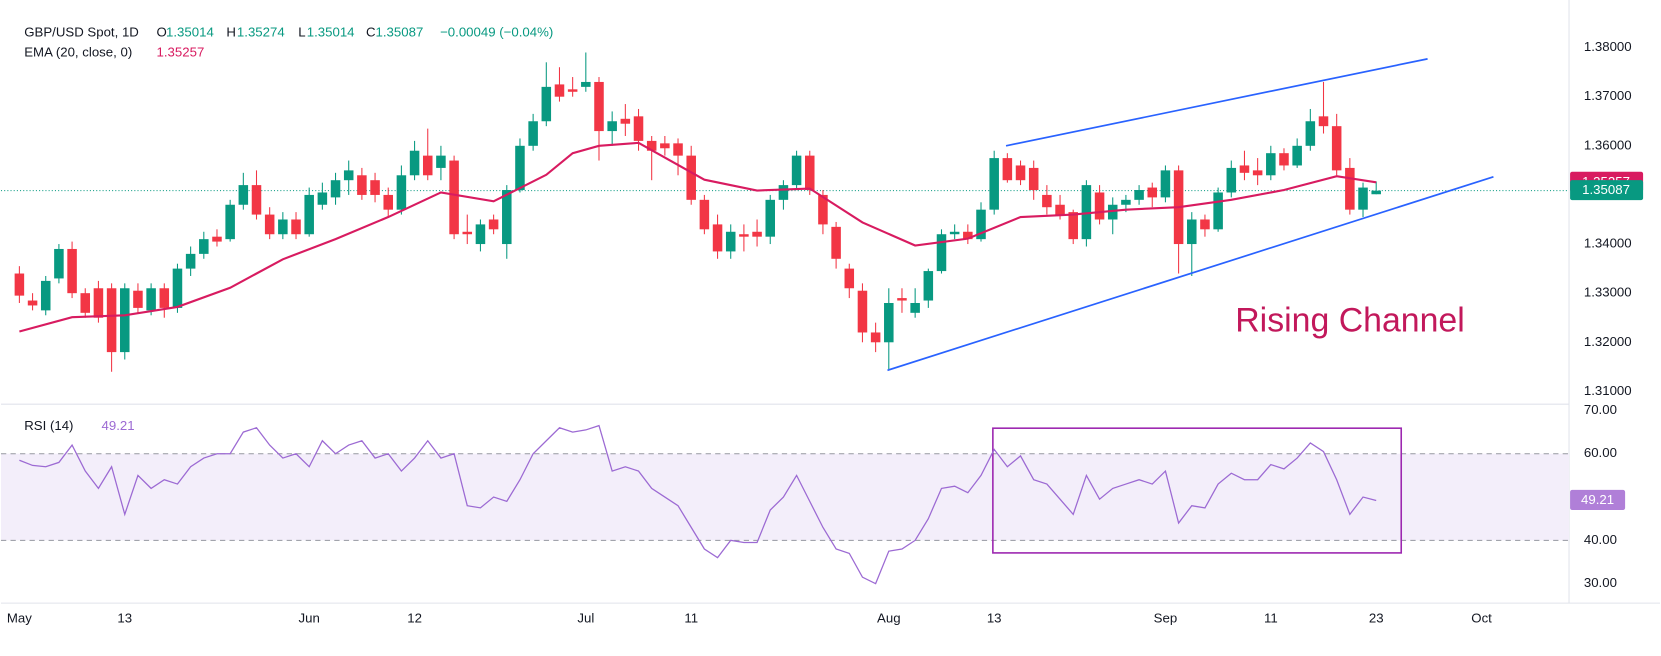 Image resolution: width=1661 pixels, height=656 pixels. I want to click on rsi-legend-value: 49.21, so click(117, 425).